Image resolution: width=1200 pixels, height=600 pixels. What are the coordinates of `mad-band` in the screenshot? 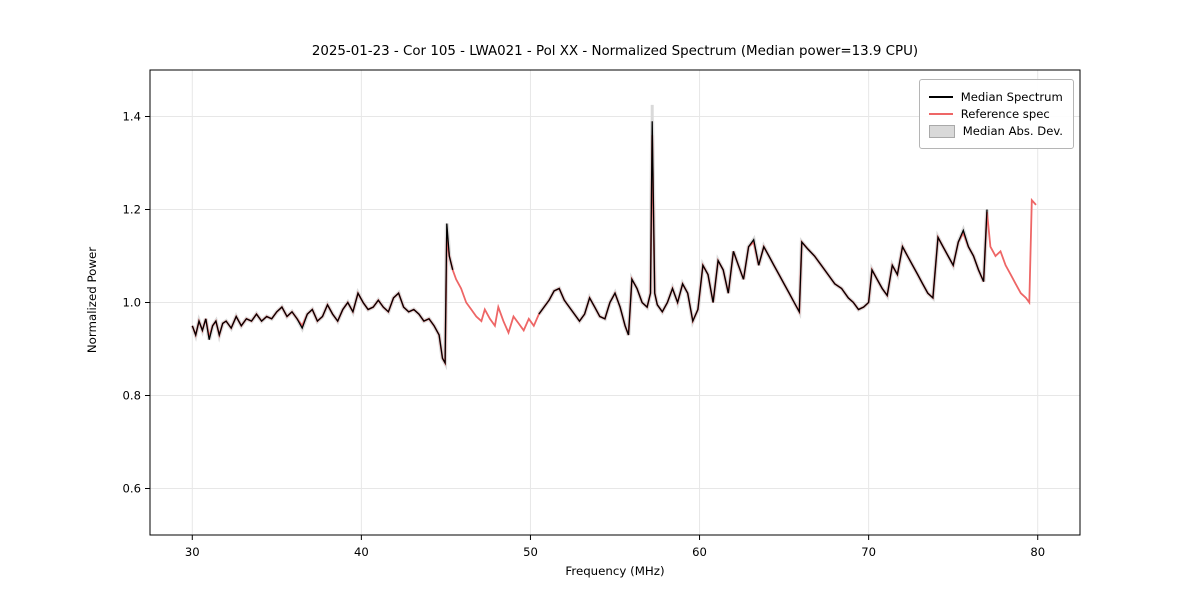 It's located at (322, 297).